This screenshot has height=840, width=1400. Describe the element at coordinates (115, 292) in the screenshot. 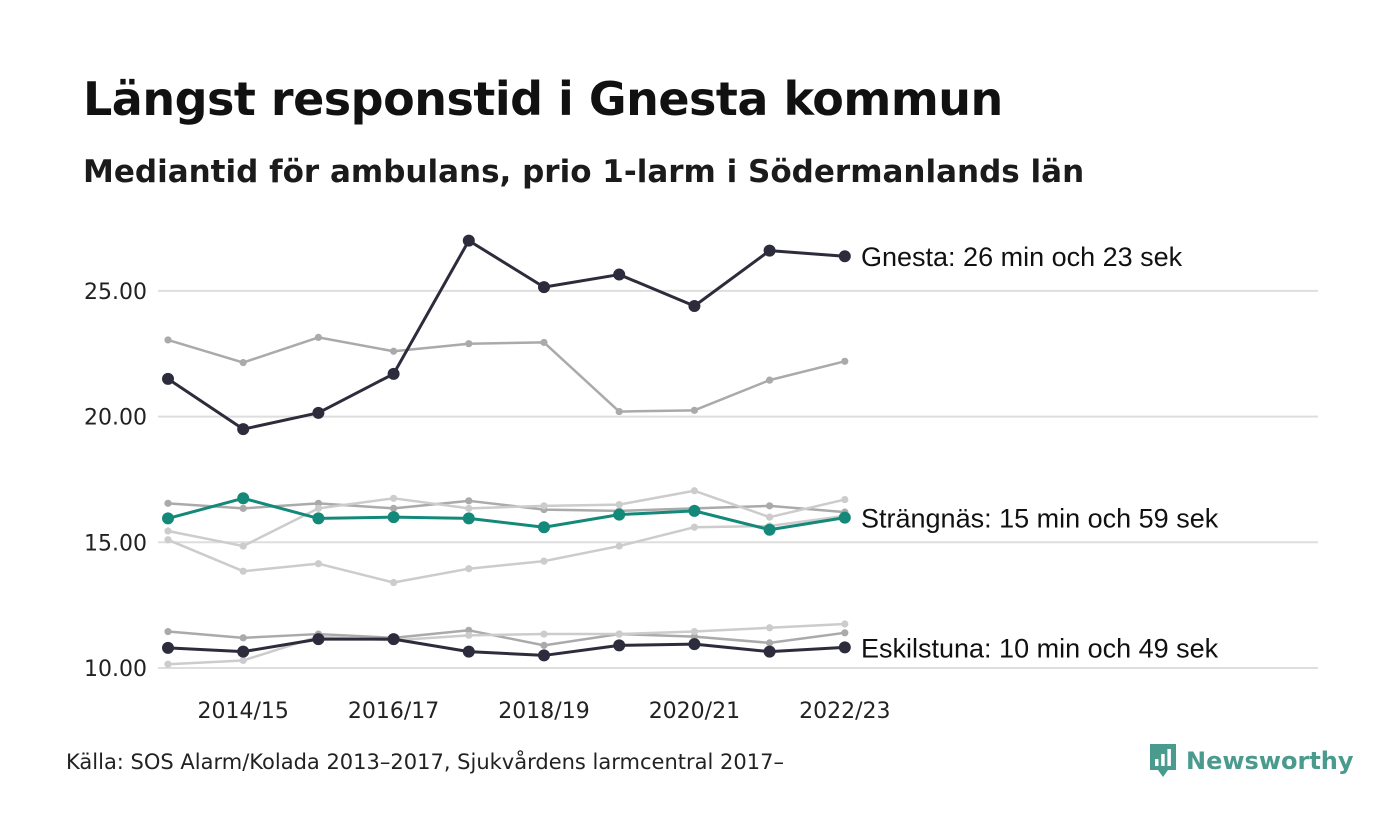

I see `y-tick-label: 25.00` at that location.